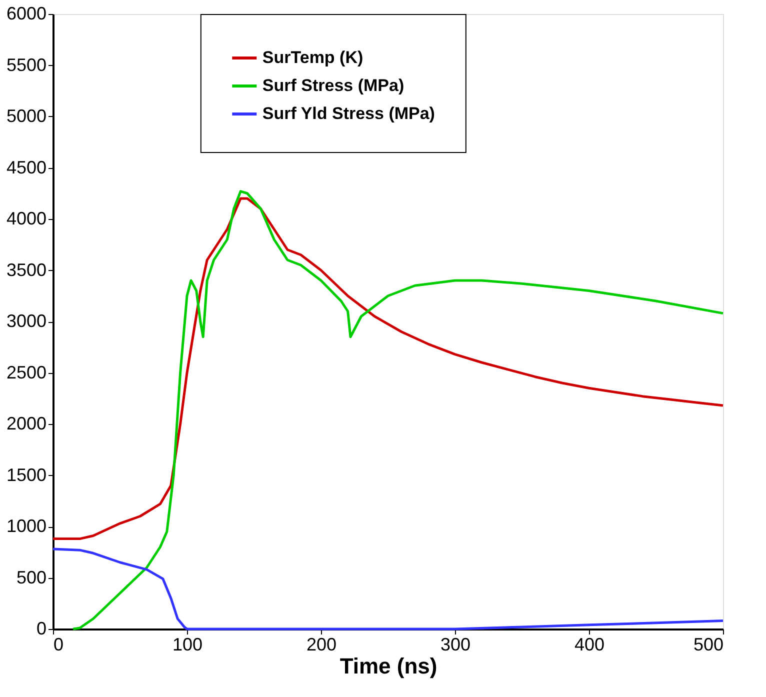 The width and height of the screenshot is (766, 697). I want to click on x-tick-label: 400, so click(589, 644).